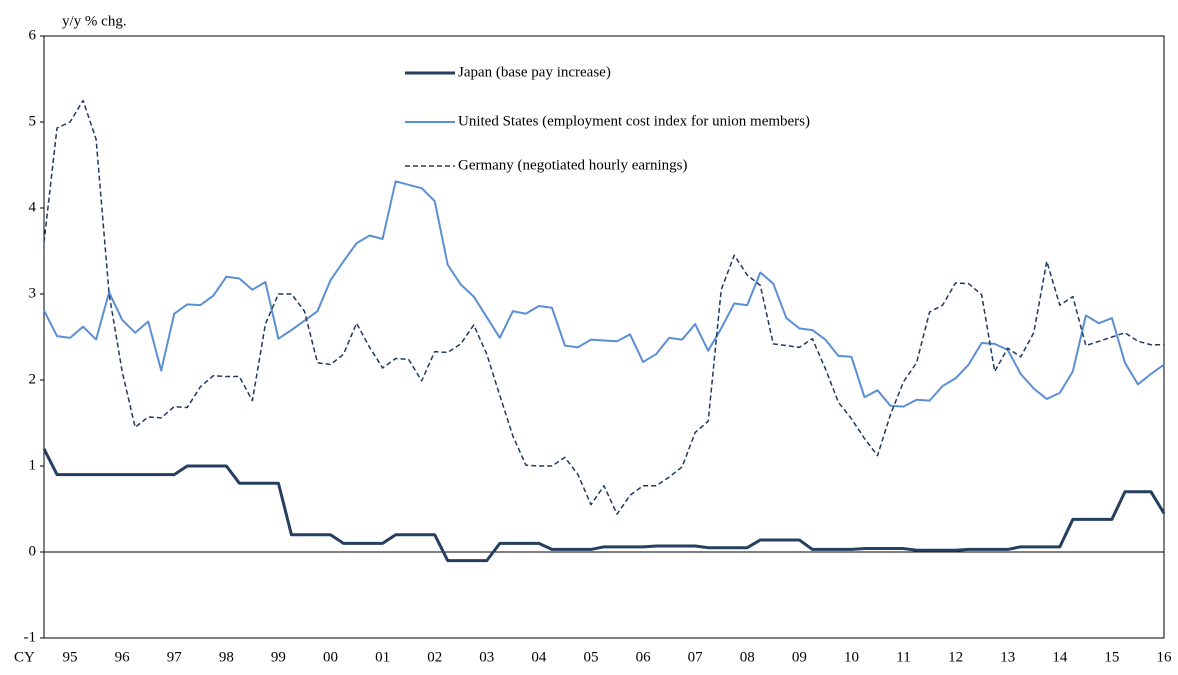 This screenshot has height=675, width=1178. I want to click on y-tick-label: 5, so click(33, 121).